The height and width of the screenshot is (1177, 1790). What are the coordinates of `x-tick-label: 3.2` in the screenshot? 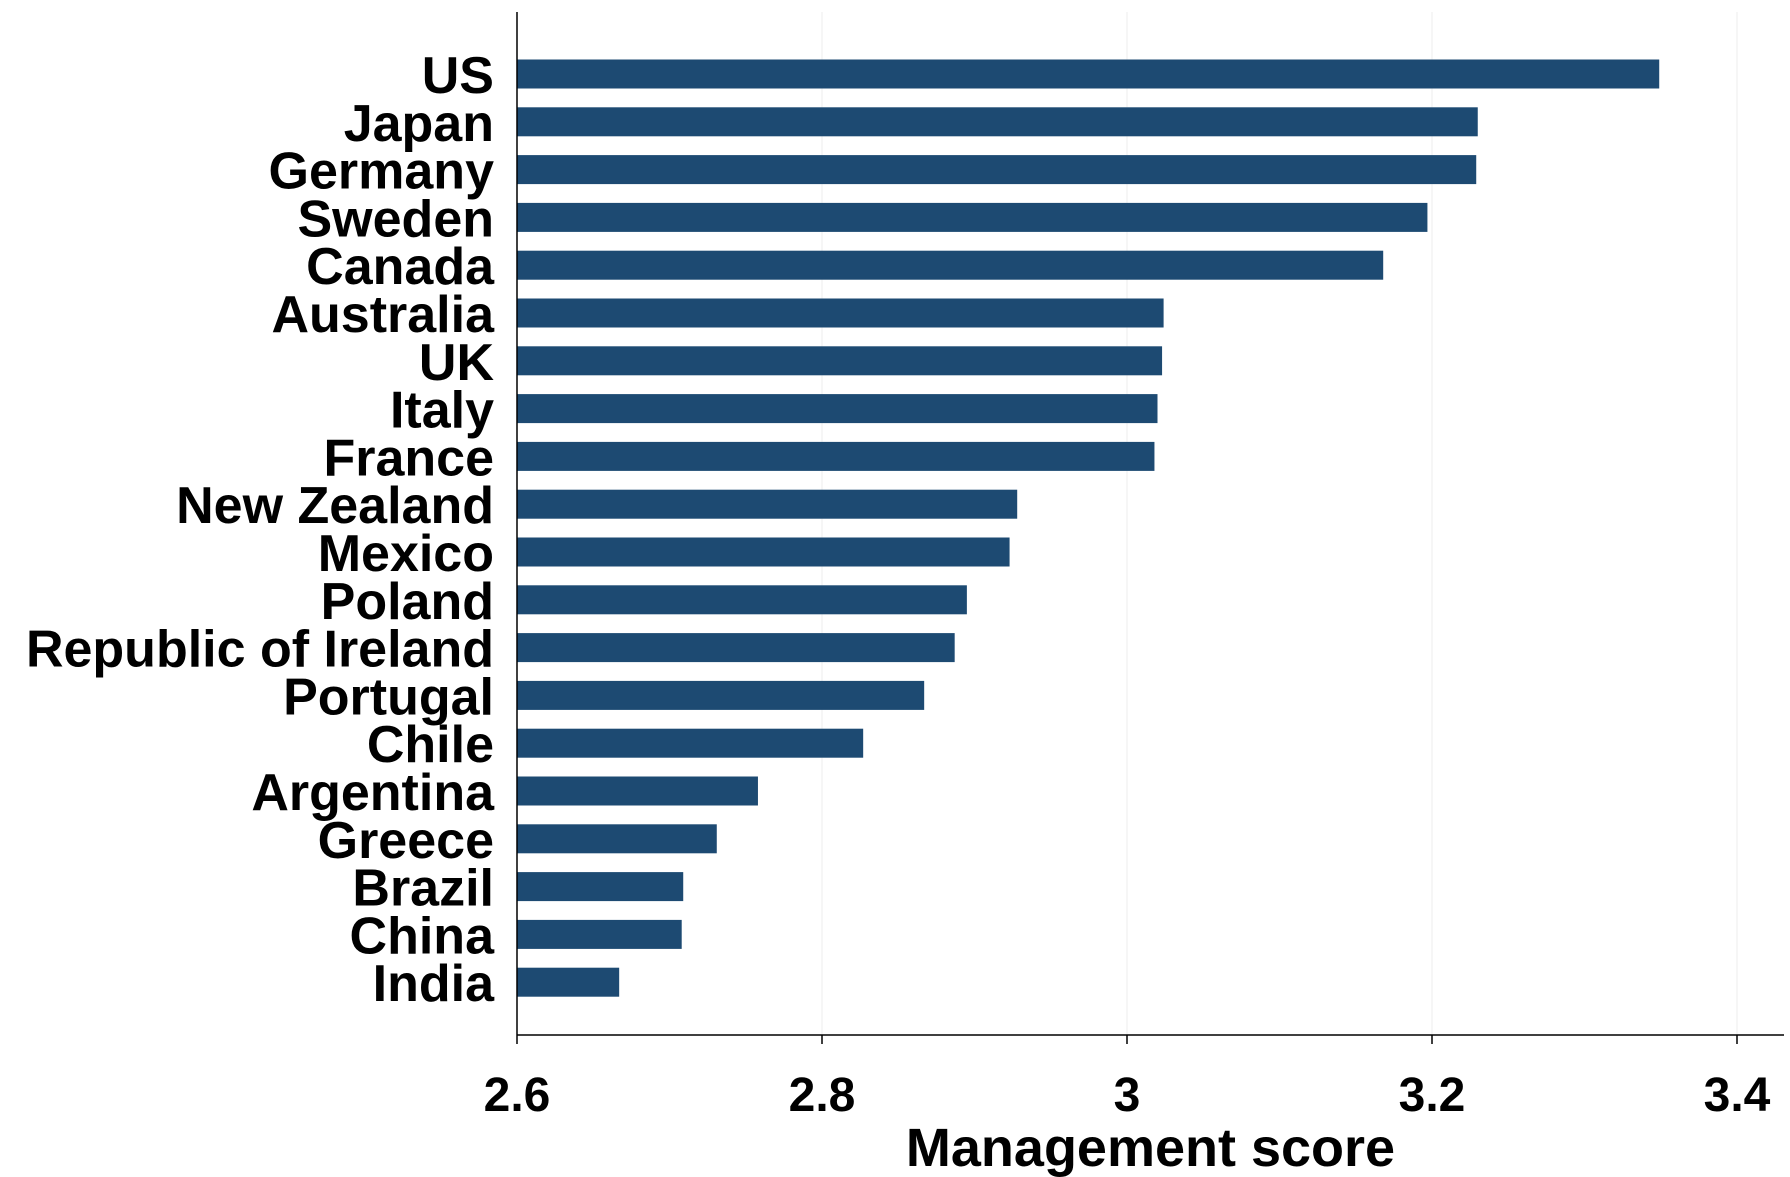 It's located at (1432, 1095).